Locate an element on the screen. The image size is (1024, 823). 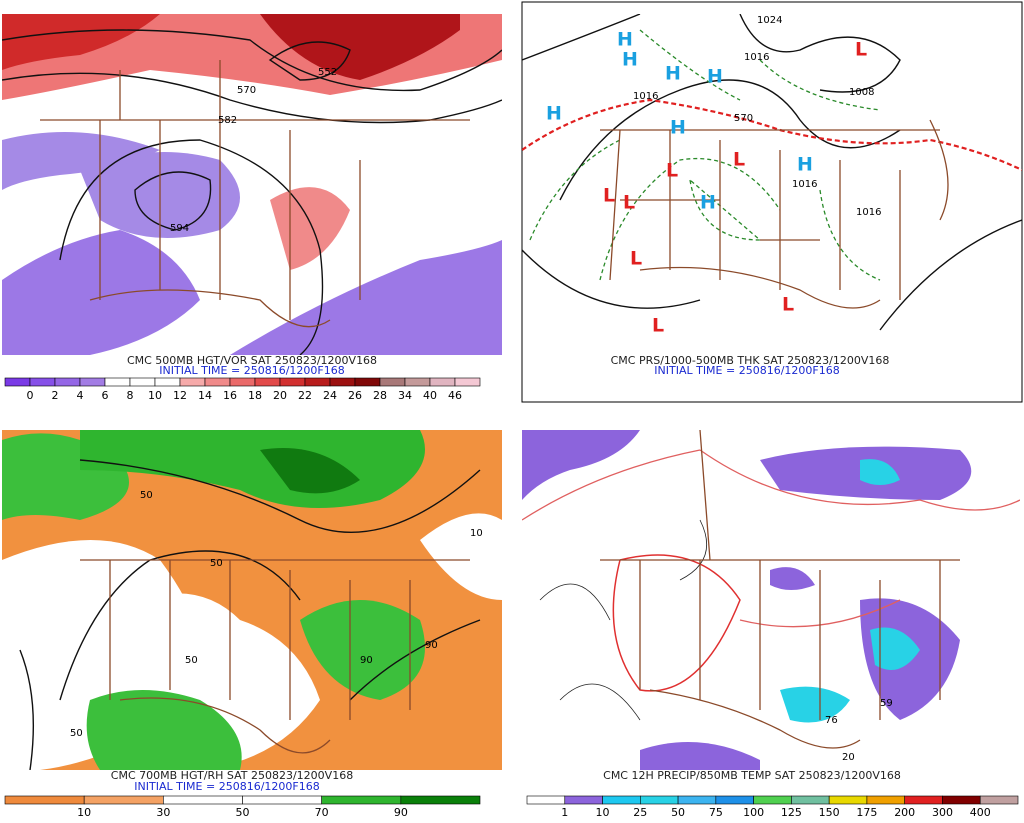
colorbar-label: 200 is located at coordinates (904, 812).